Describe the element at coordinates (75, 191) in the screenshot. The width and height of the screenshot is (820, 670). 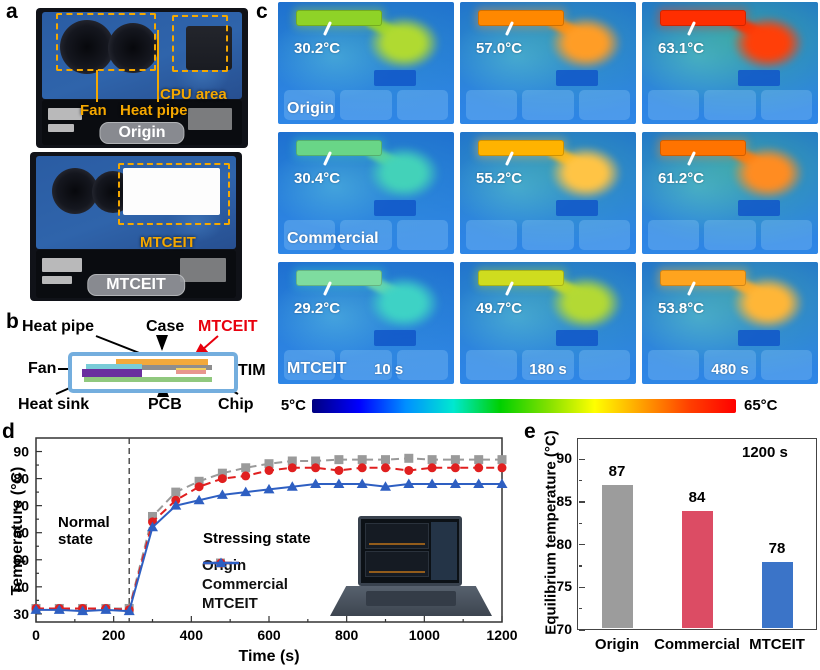
I see `cooling-fan` at that location.